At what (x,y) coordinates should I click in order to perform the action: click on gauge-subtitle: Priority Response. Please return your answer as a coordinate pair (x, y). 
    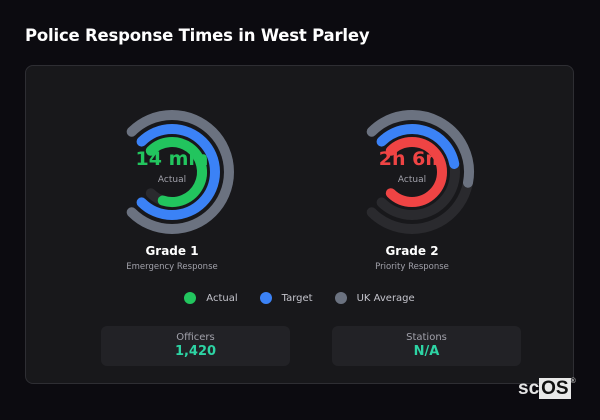
    Looking at the image, I should click on (412, 267).